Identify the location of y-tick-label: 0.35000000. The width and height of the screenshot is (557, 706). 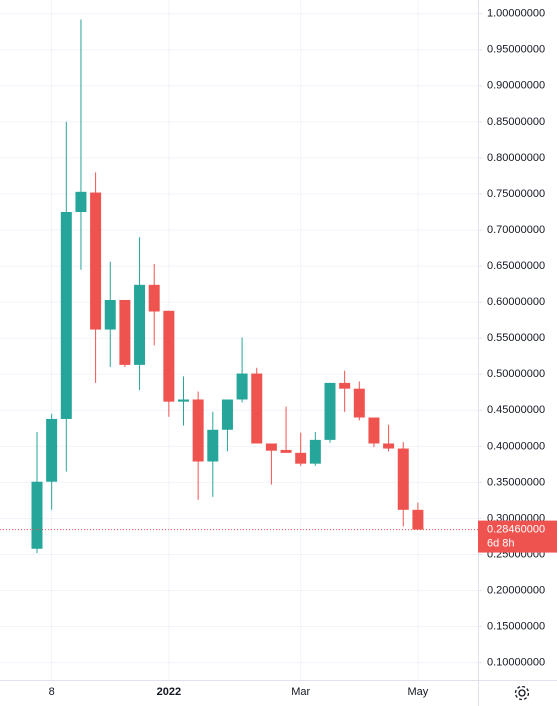
(516, 482).